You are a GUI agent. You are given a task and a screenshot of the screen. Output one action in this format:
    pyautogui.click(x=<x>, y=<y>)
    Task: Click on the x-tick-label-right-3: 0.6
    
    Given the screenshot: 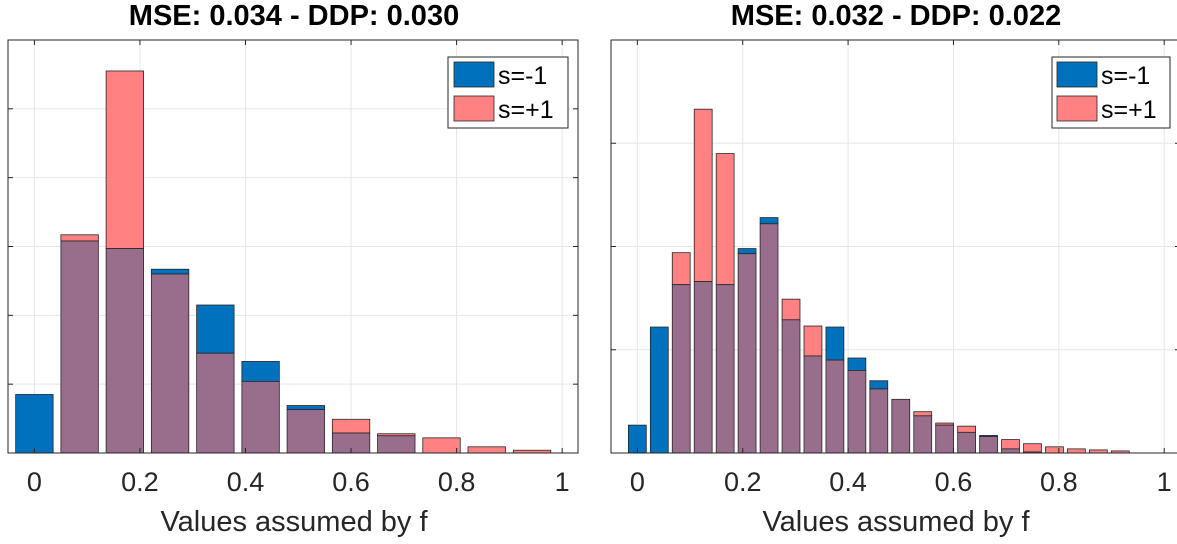 What is the action you would take?
    pyautogui.click(x=954, y=482)
    